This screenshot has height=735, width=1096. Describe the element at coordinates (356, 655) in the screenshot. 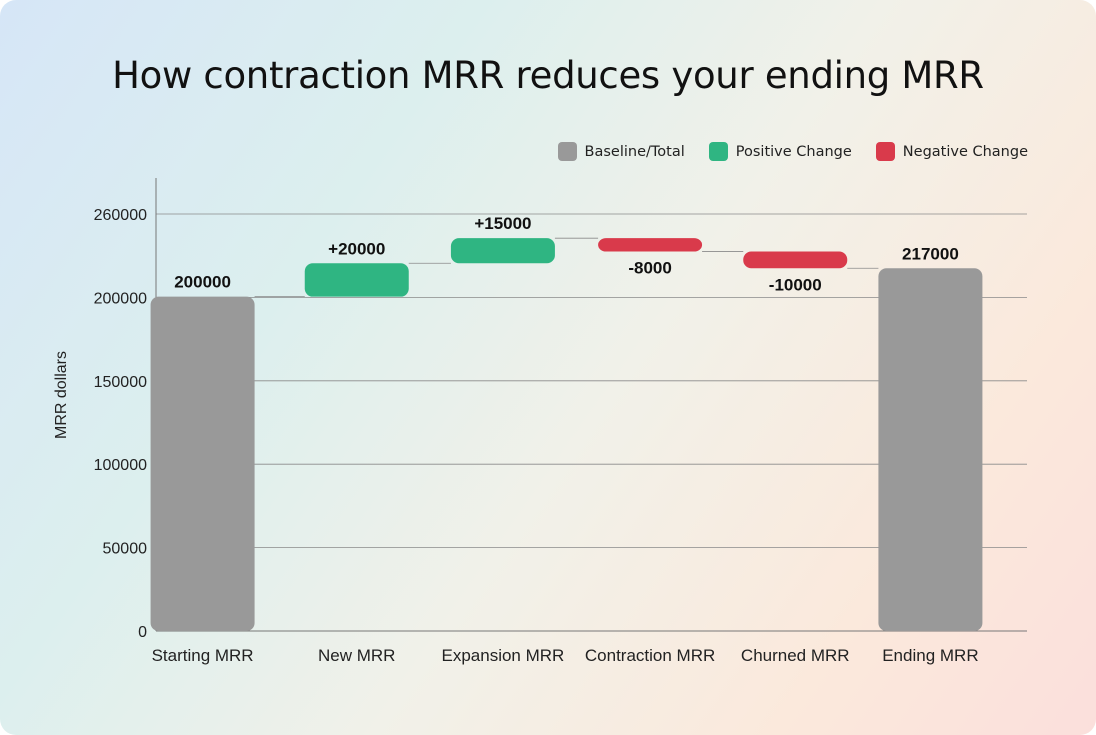

I see `x-tick-label: New MRR` at that location.